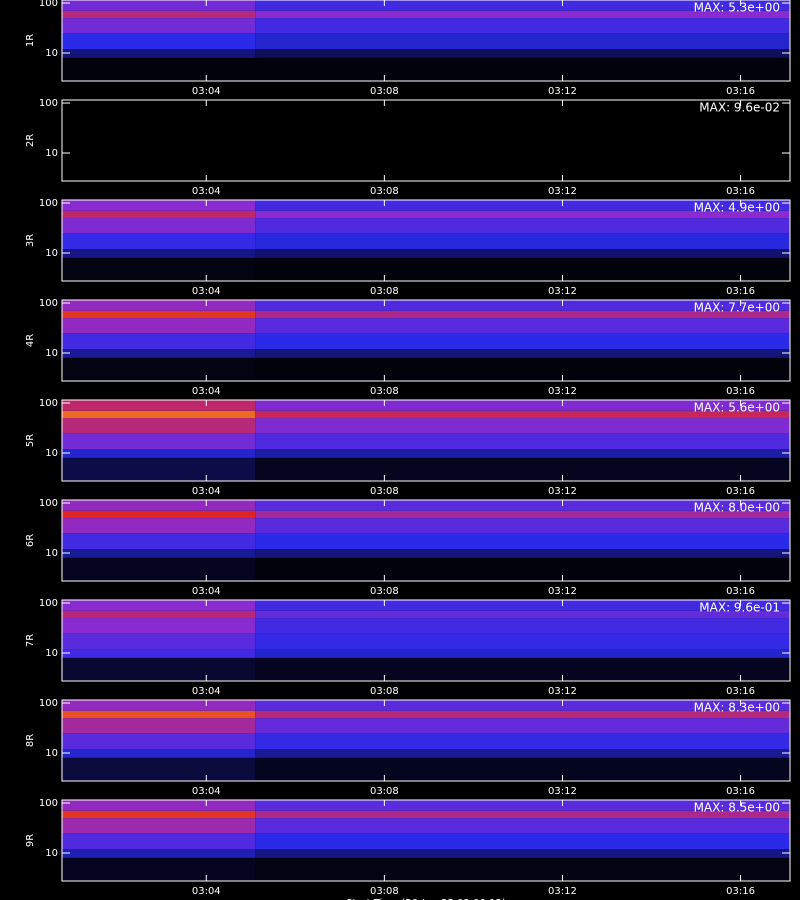 This screenshot has width=800, height=900. What do you see at coordinates (426, 899) in the screenshot?
I see `x-axis-label: Start Time (20-Jan-25 03:00:12)` at bounding box center [426, 899].